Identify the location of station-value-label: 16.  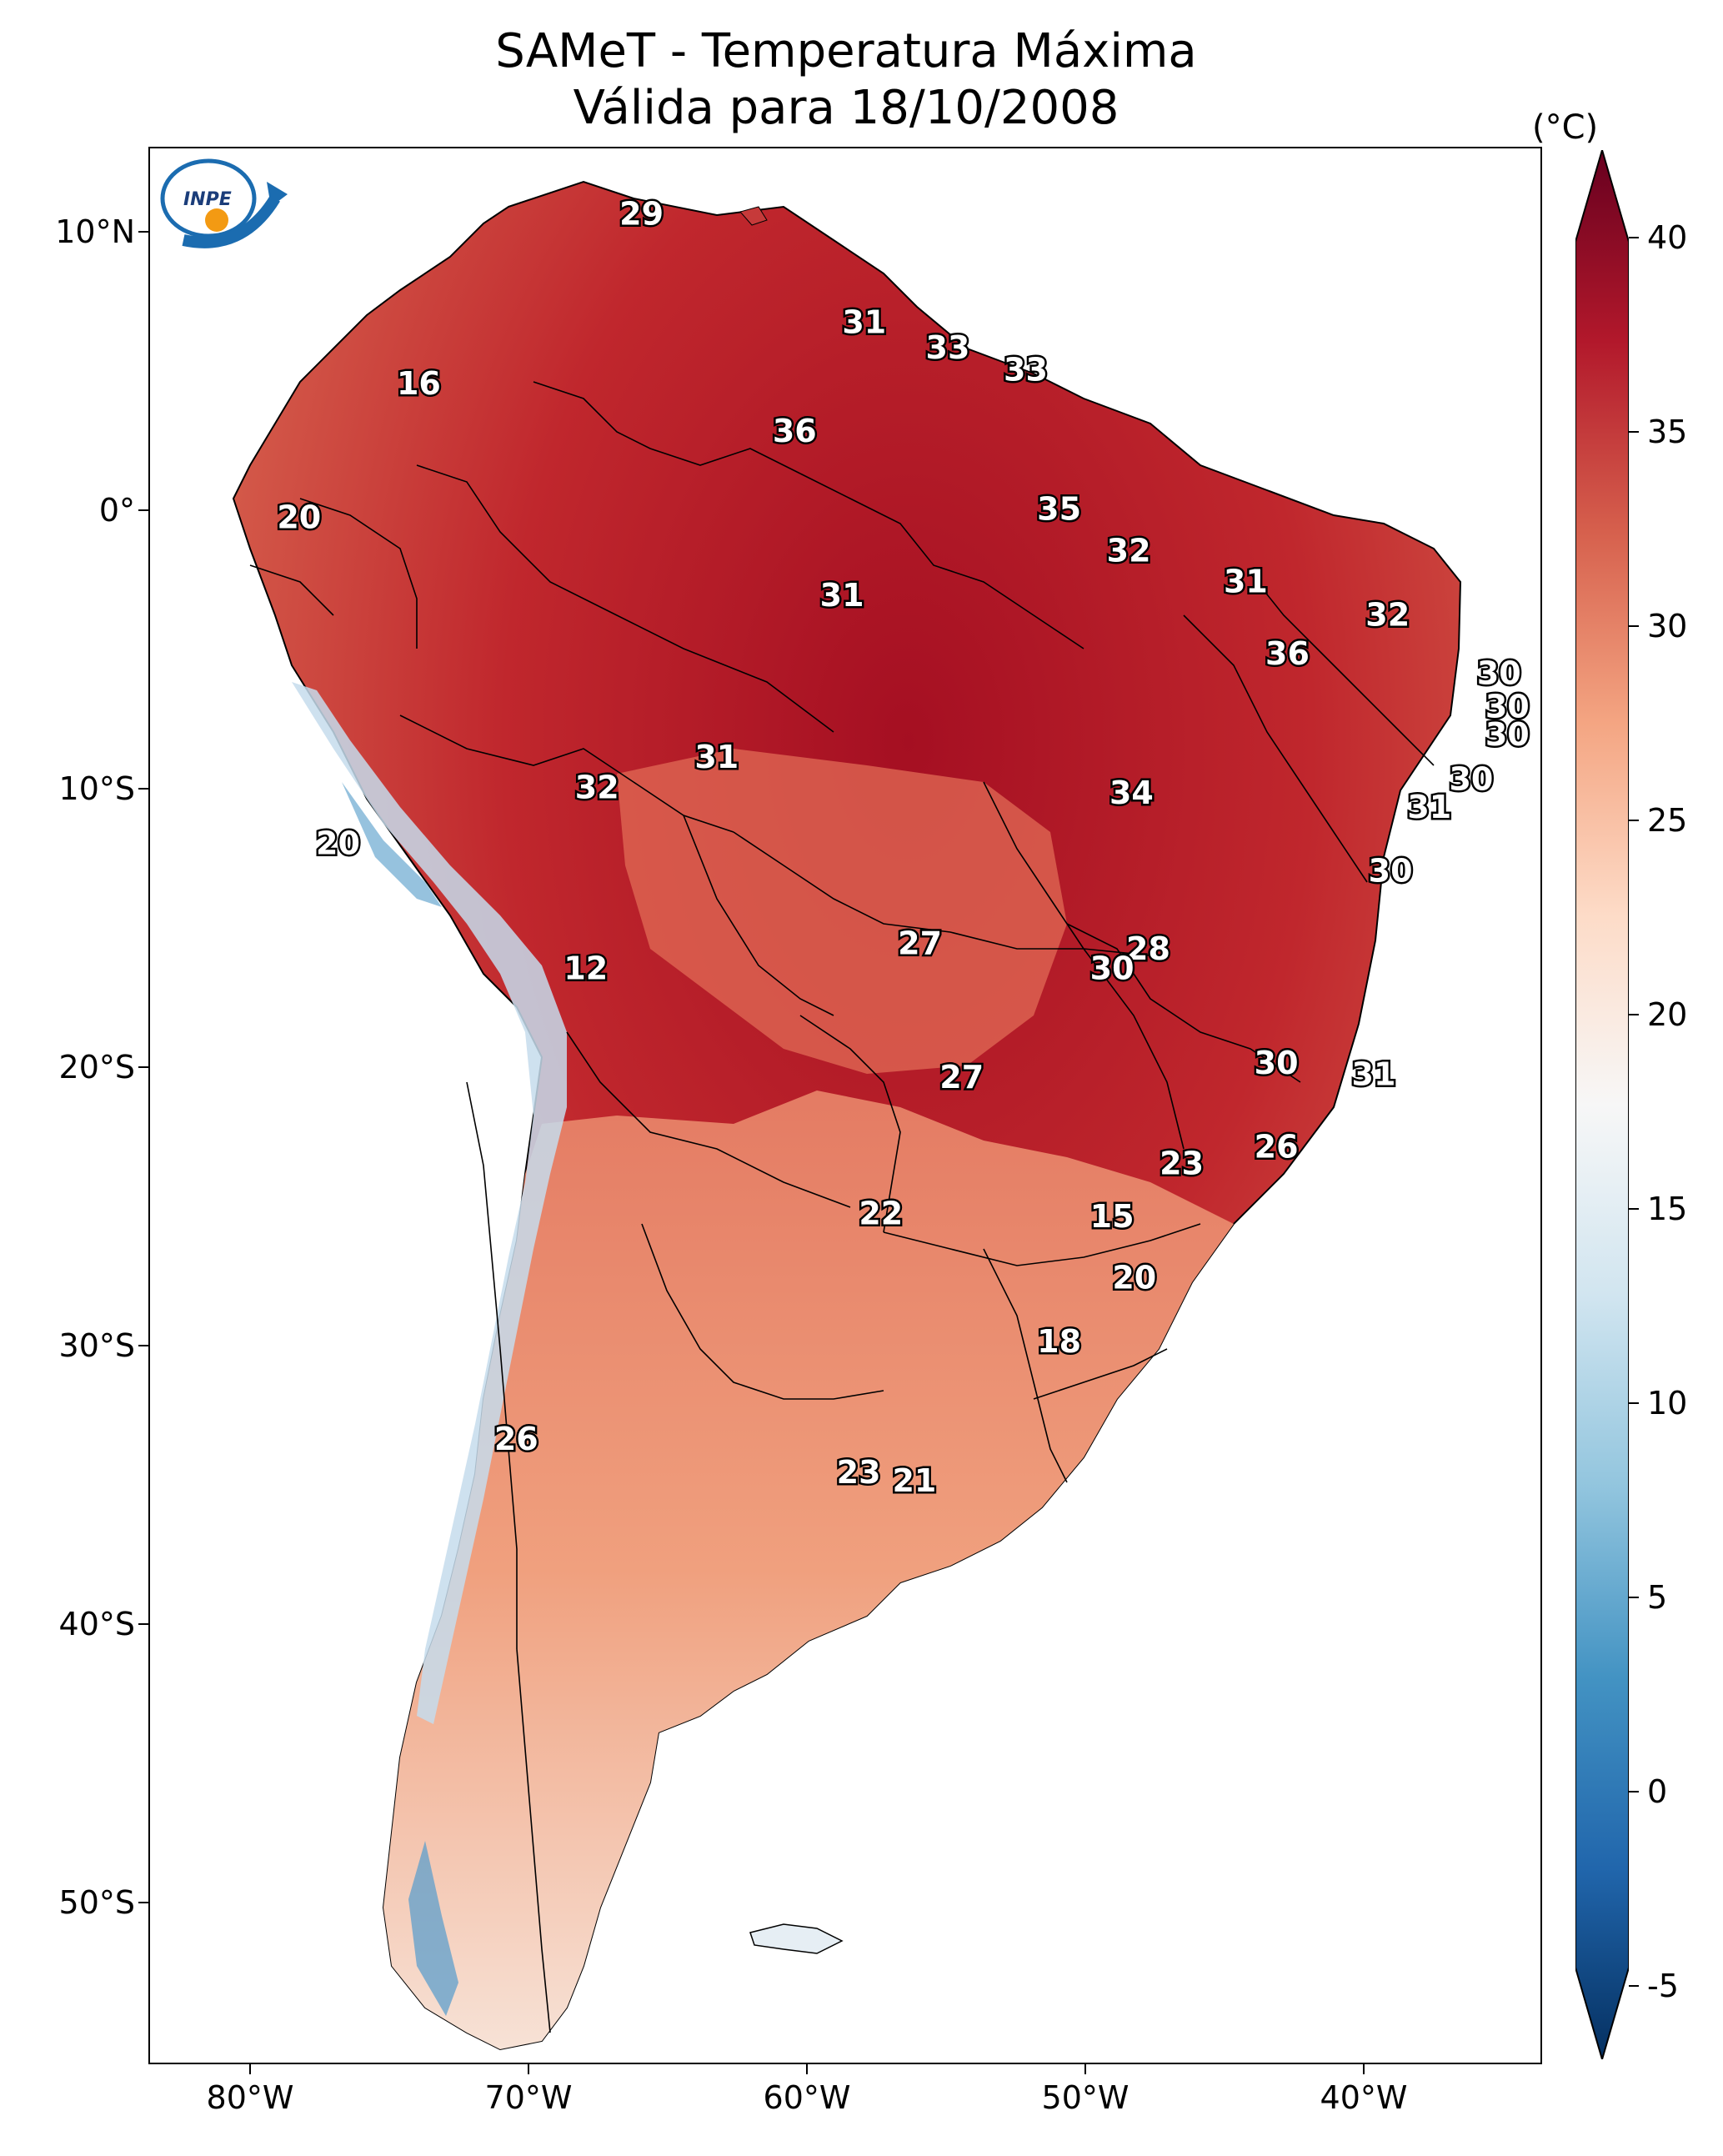
(419, 383).